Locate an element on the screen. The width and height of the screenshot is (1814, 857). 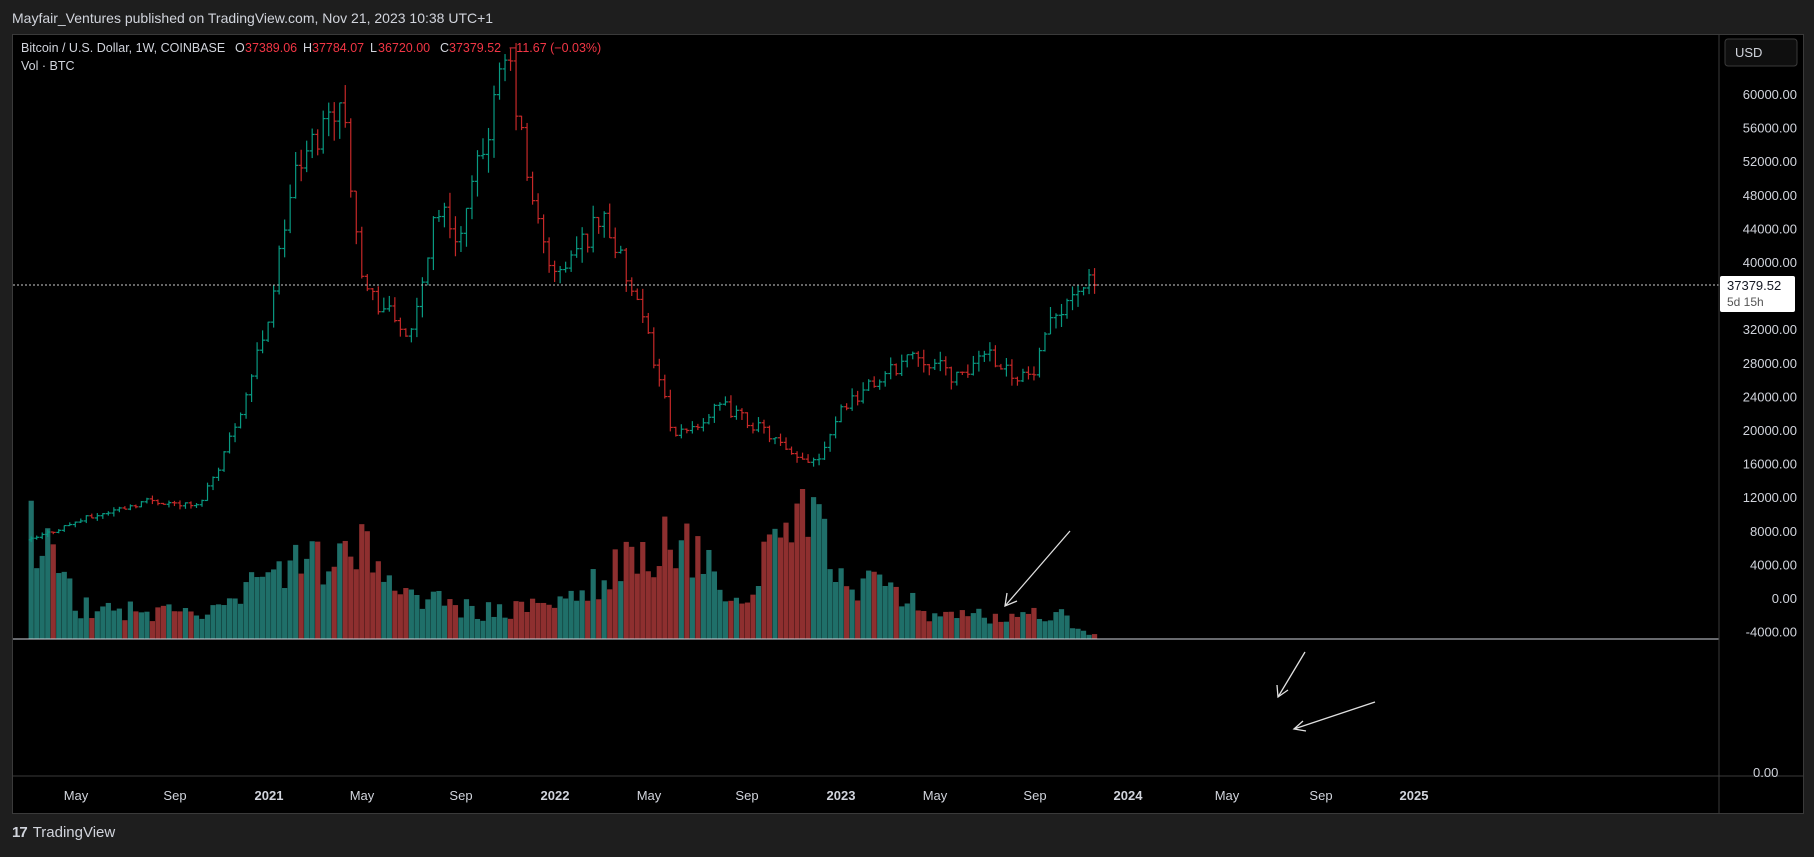
tradingview-logo: 17 TradingView is located at coordinates (63, 832).